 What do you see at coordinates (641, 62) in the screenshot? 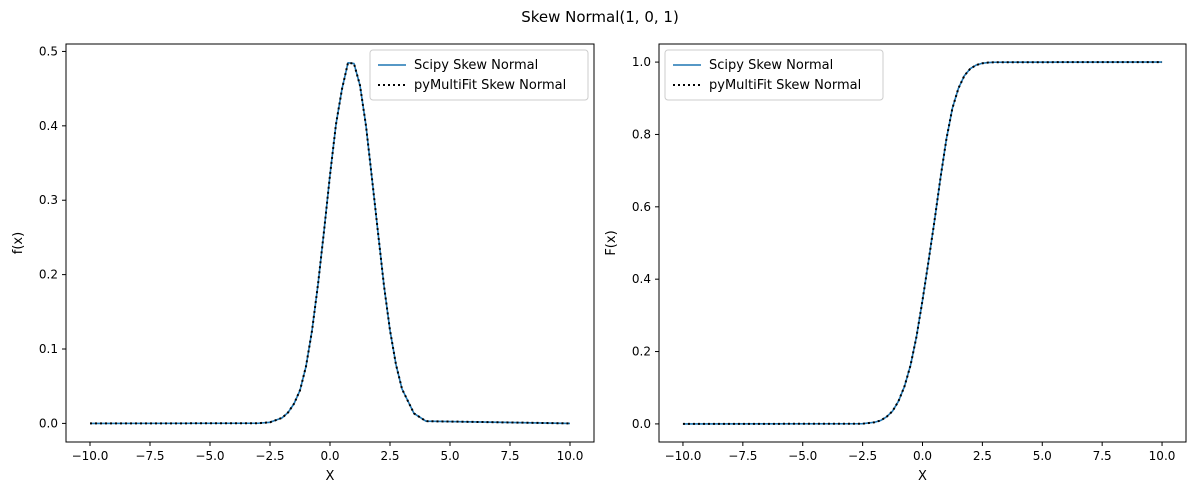
I see `cdf-y-tick-label: 1.0` at bounding box center [641, 62].